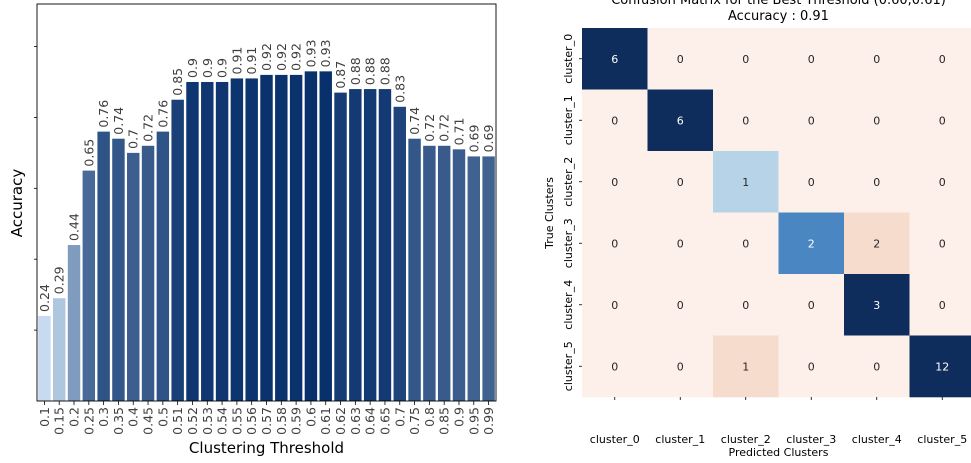 The height and width of the screenshot is (463, 971). Describe the element at coordinates (340, 421) in the screenshot. I see `x-tick-label: 0.62` at that location.